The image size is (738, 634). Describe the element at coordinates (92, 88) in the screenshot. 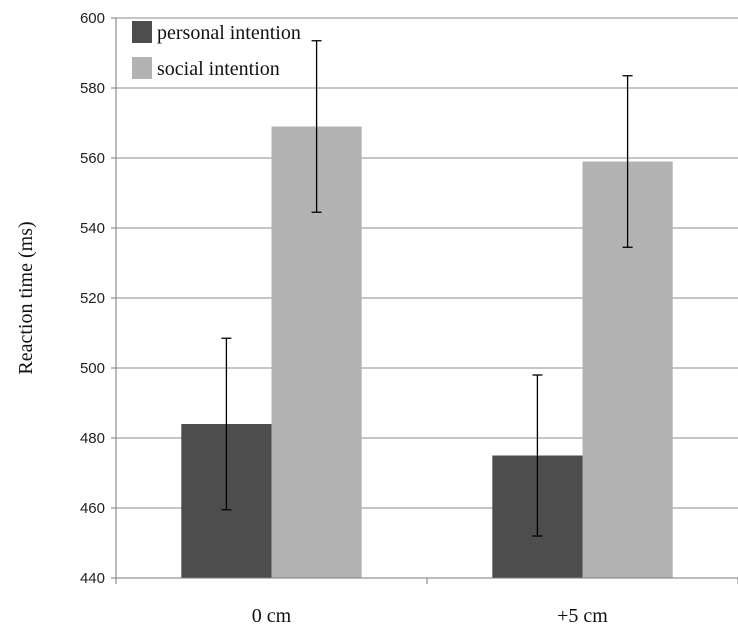

I see `y-tick-label: 580` at that location.